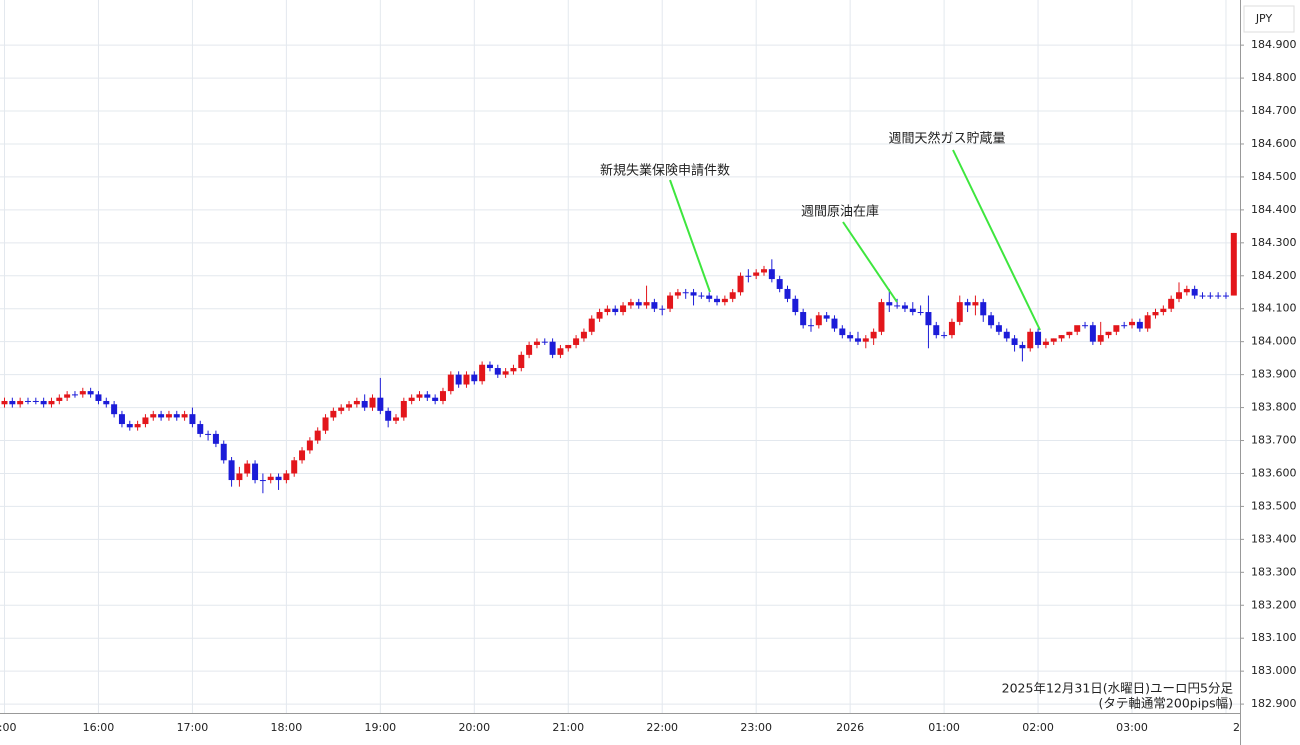 The image size is (1300, 745). What do you see at coordinates (1274, 604) in the screenshot?
I see `y-tick-label: 183.200` at bounding box center [1274, 604].